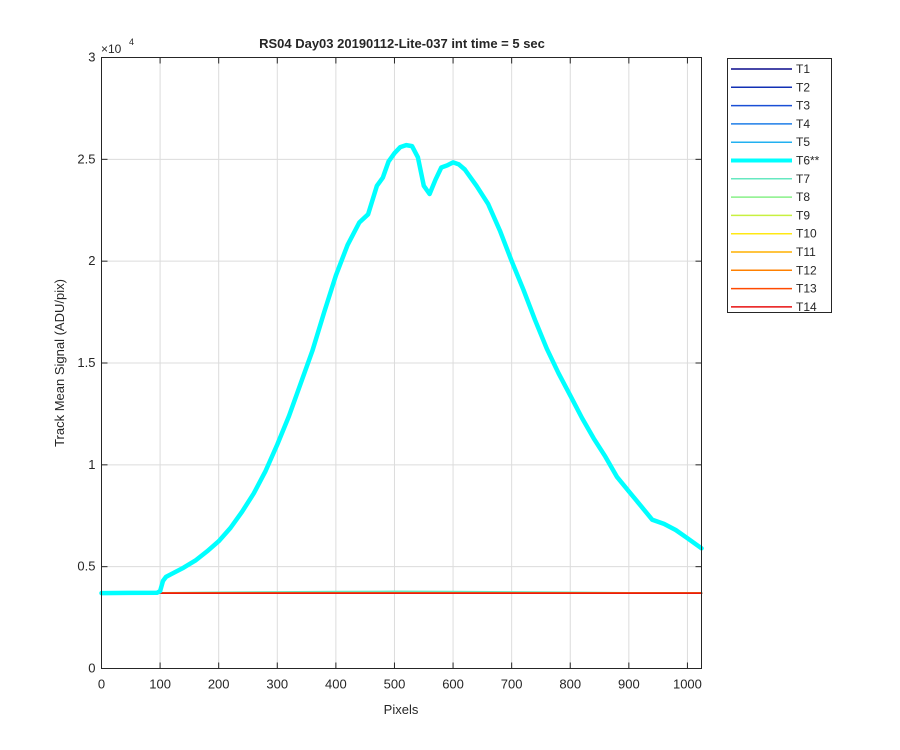  I want to click on y-tick-label: 3, so click(91, 57).